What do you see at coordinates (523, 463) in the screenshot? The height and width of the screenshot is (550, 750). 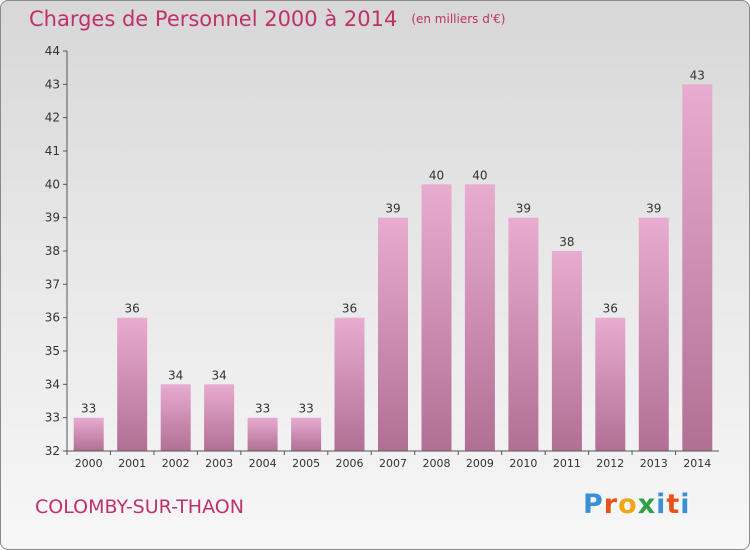 I see `x-tick-label: 2010` at bounding box center [523, 463].